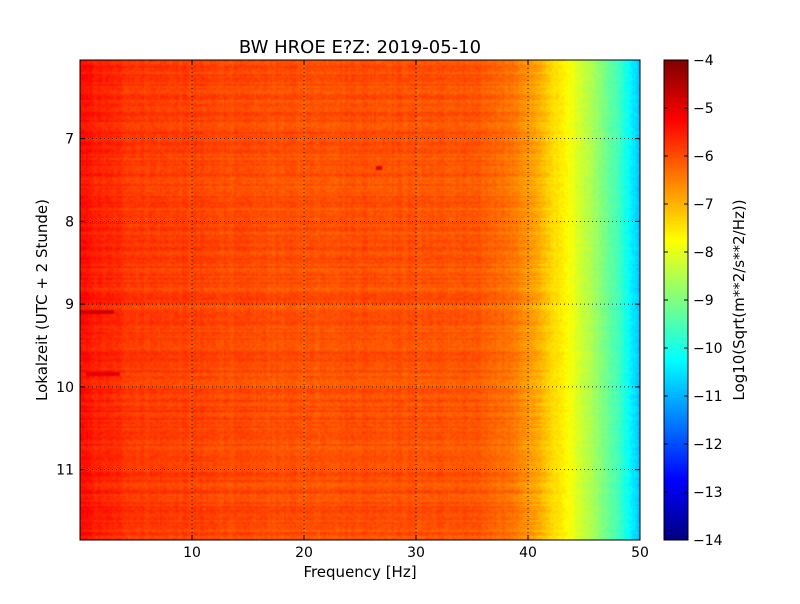 The image size is (800, 604). Describe the element at coordinates (708, 397) in the screenshot. I see `colorbar-tick-label: −11` at that location.